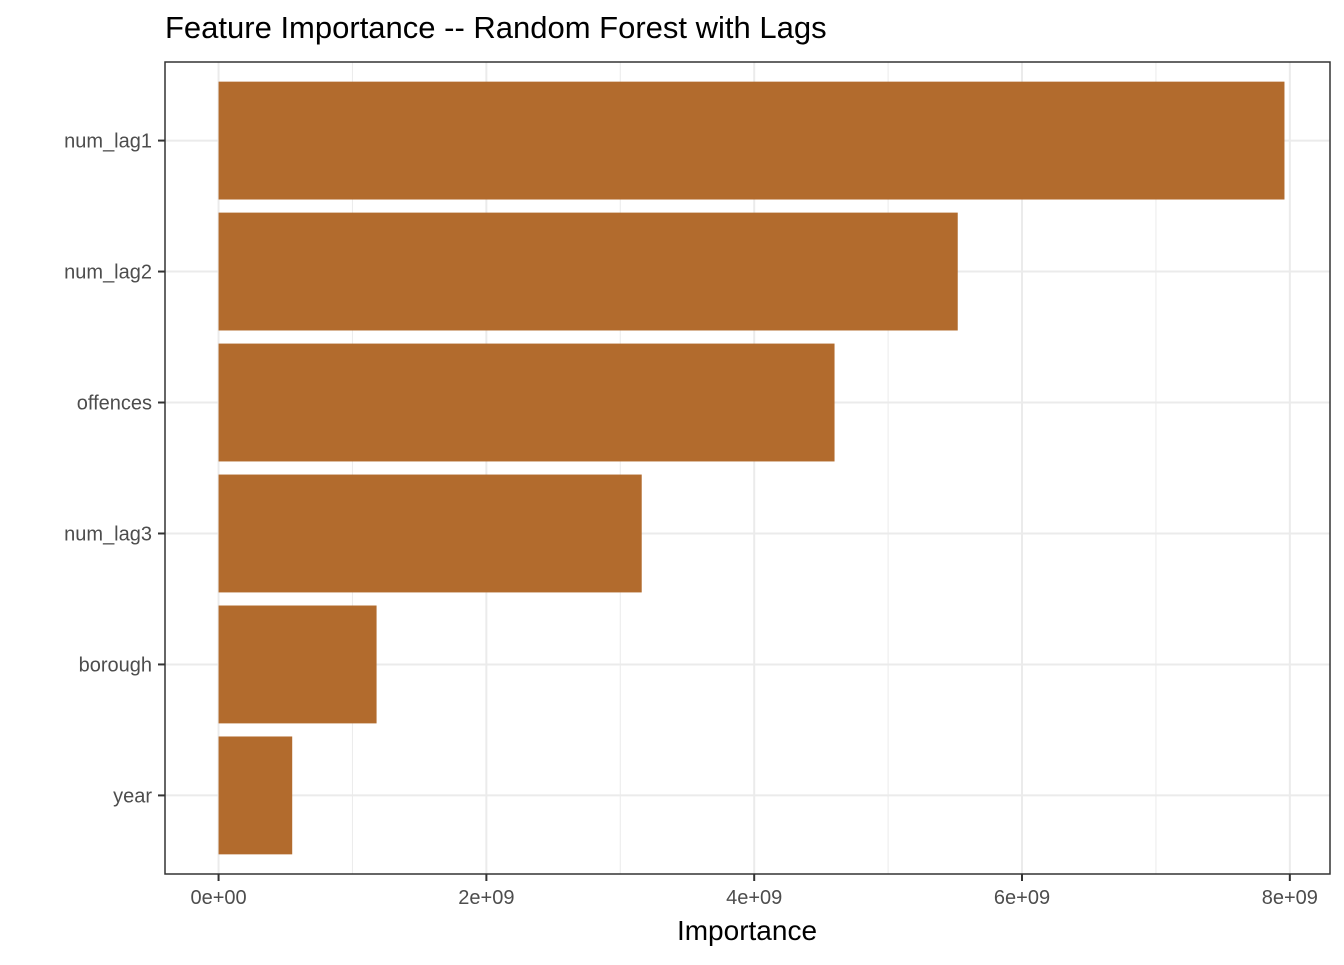 Image resolution: width=1344 pixels, height=965 pixels. I want to click on x-tick-label: 6e+09, so click(1022, 898).